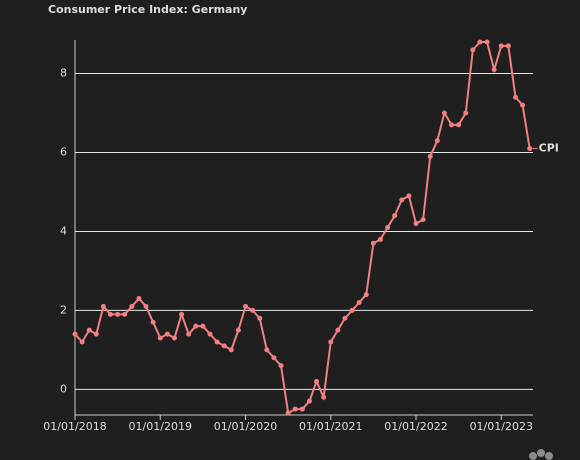 Image resolution: width=580 pixels, height=460 pixels. What do you see at coordinates (245, 426) in the screenshot?
I see `x-tick-label: 01/01/2020` at bounding box center [245, 426].